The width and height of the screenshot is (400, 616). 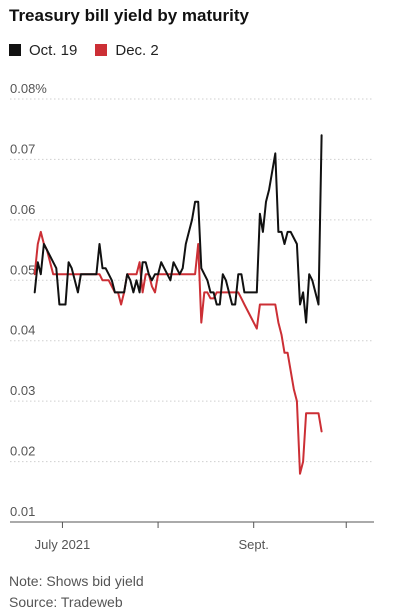 I want to click on x-tick-label: July 2021, so click(x=63, y=544).